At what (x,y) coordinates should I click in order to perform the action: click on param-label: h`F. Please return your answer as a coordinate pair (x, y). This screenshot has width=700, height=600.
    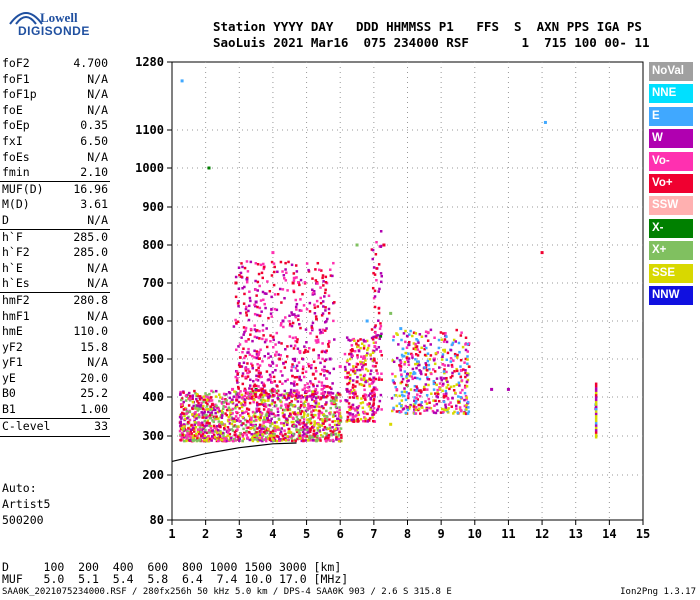
    Looking at the image, I should click on (12, 236).